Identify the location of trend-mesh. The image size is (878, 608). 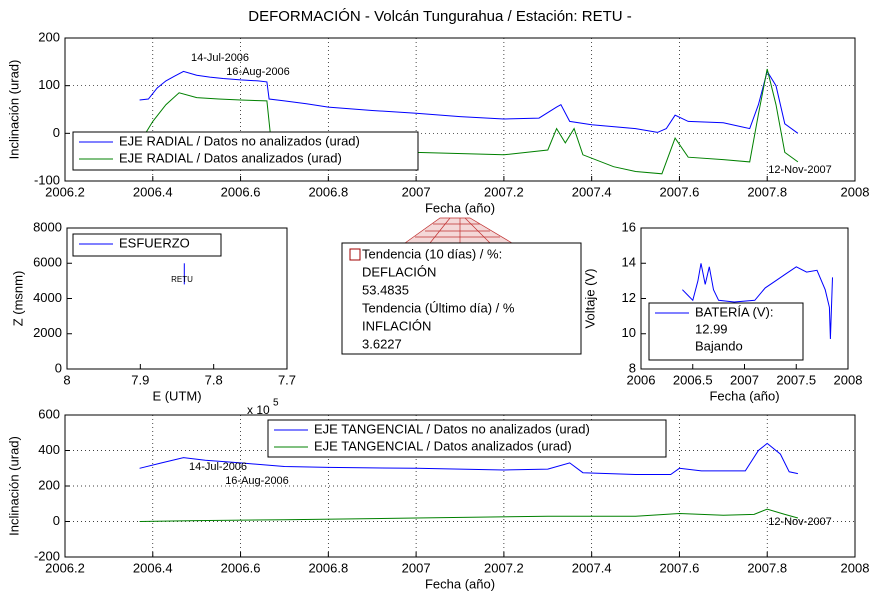
(458, 230).